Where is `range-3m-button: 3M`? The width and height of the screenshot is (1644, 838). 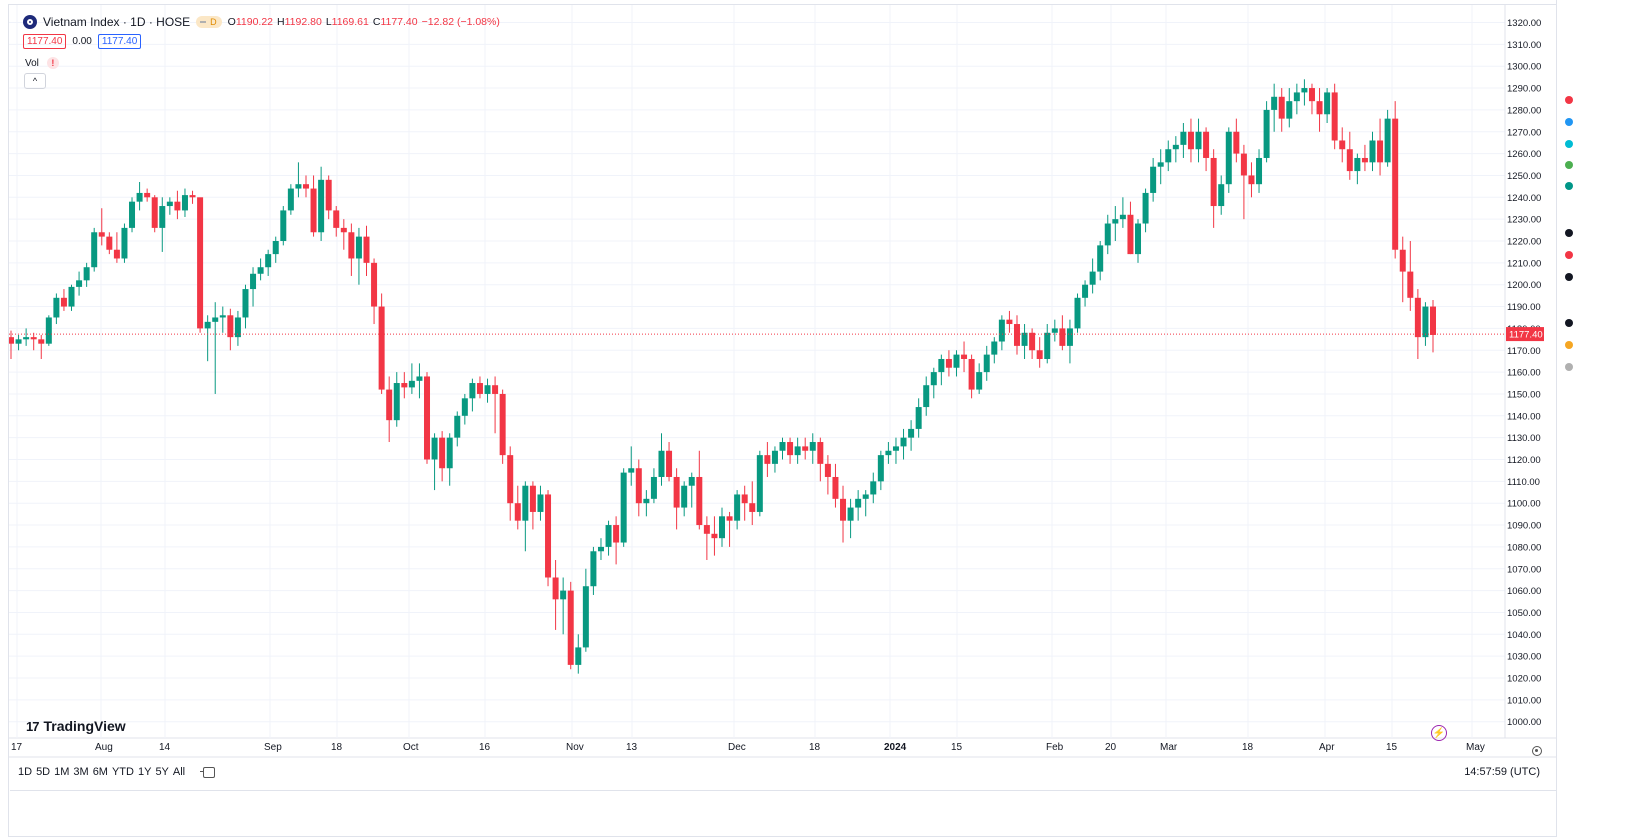
range-3m-button: 3M is located at coordinates (81, 772).